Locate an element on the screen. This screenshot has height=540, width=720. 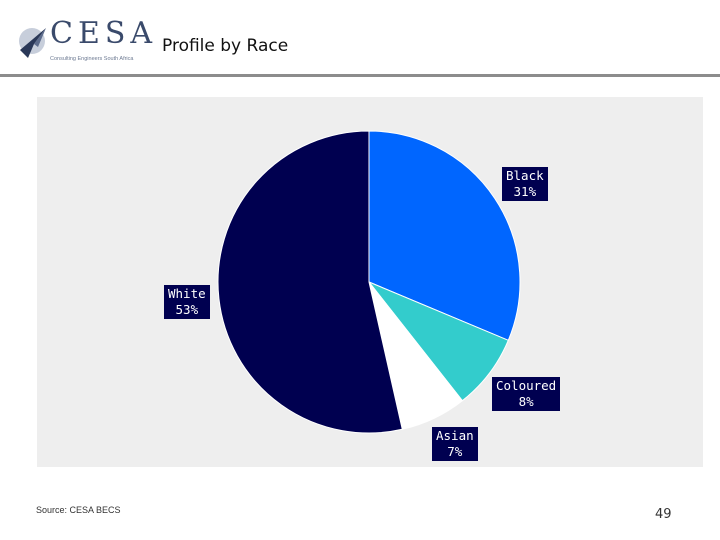
page-title: Profile by Race is located at coordinates (225, 46).